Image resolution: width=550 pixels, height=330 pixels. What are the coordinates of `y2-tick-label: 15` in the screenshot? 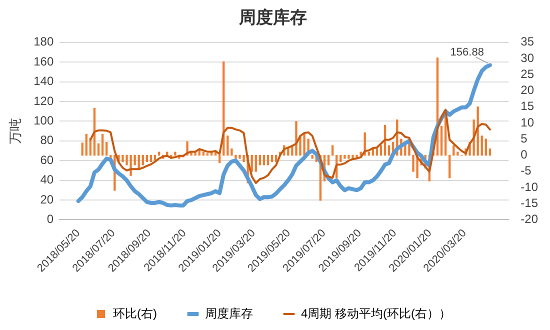 It's located at (527, 106).